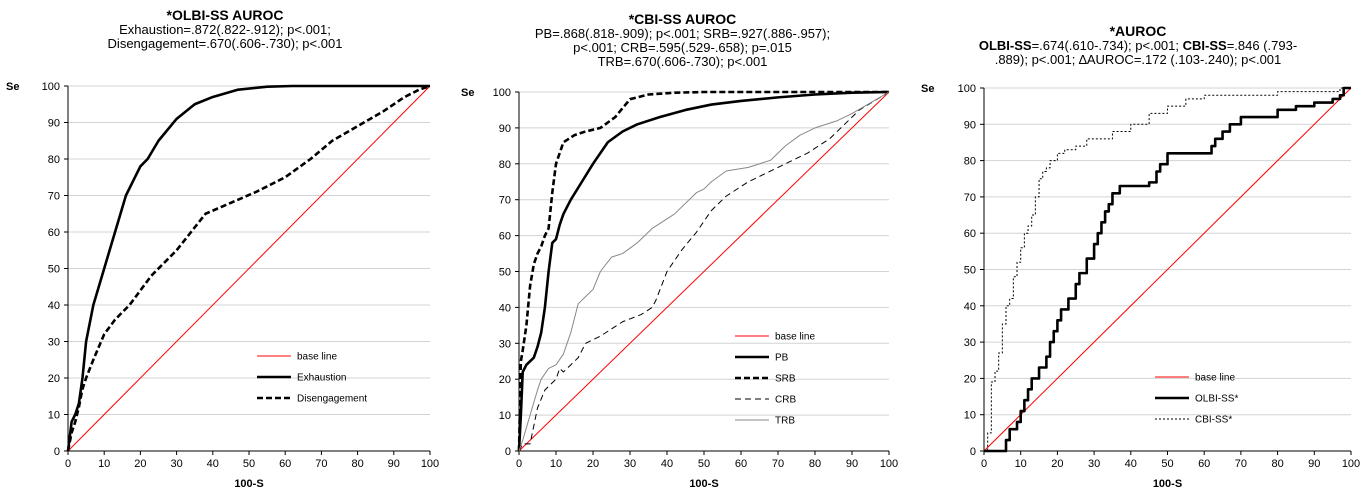  Describe the element at coordinates (225, 15) in the screenshot. I see `chart-title: *OLBI-SS AUROC` at that location.